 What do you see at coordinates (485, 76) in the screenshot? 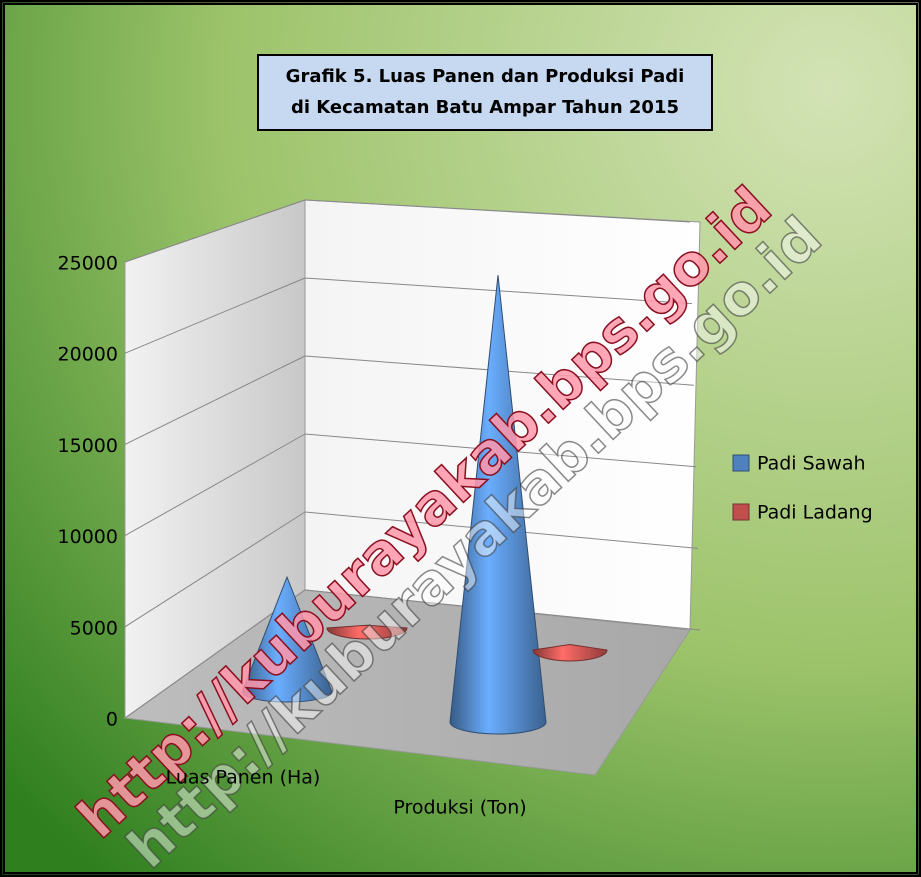
I see `chart-title: Grafik 5. Luas Panen dan Produksi Padi` at bounding box center [485, 76].